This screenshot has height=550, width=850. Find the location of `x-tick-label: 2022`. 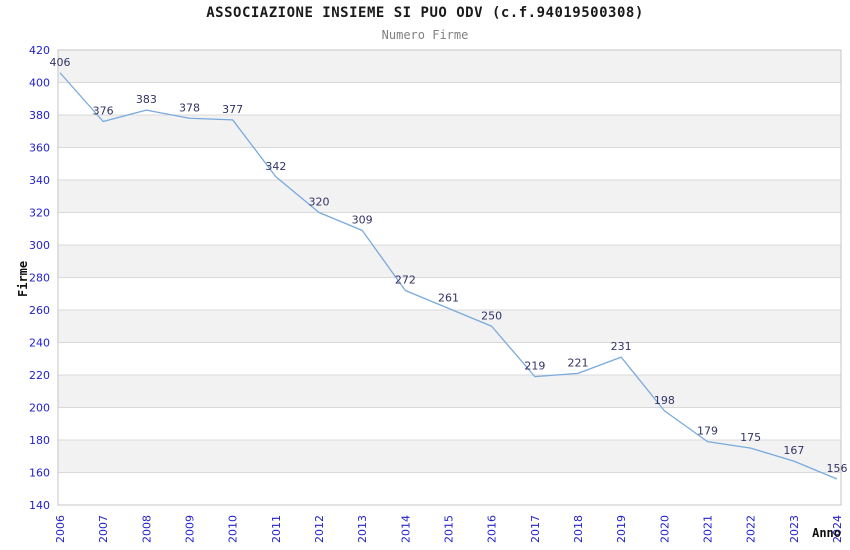

x-tick-label: 2022 is located at coordinates (751, 529).